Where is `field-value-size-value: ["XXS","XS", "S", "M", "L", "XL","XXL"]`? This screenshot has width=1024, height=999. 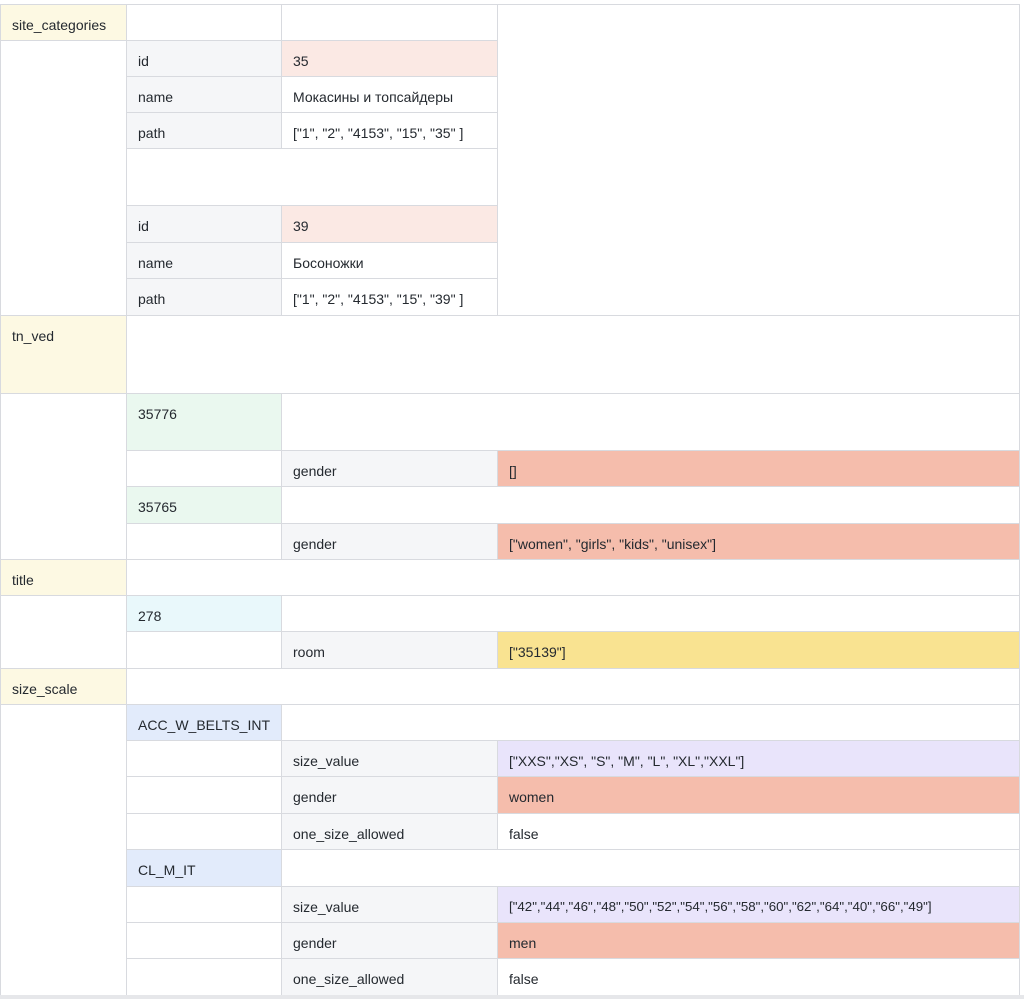 field-value-size-value: ["XXS","XS", "S", "M", "L", "XL","XXL"] is located at coordinates (758, 758).